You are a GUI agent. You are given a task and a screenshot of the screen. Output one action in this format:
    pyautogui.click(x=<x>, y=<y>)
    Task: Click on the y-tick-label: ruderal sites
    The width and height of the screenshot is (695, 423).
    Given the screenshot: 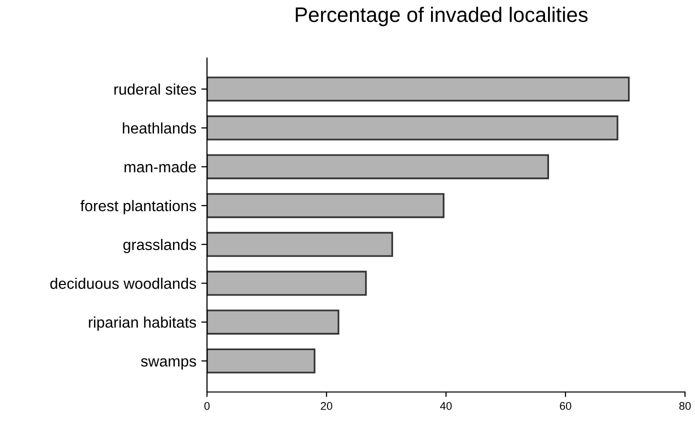 What is the action you would take?
    pyautogui.click(x=155, y=89)
    